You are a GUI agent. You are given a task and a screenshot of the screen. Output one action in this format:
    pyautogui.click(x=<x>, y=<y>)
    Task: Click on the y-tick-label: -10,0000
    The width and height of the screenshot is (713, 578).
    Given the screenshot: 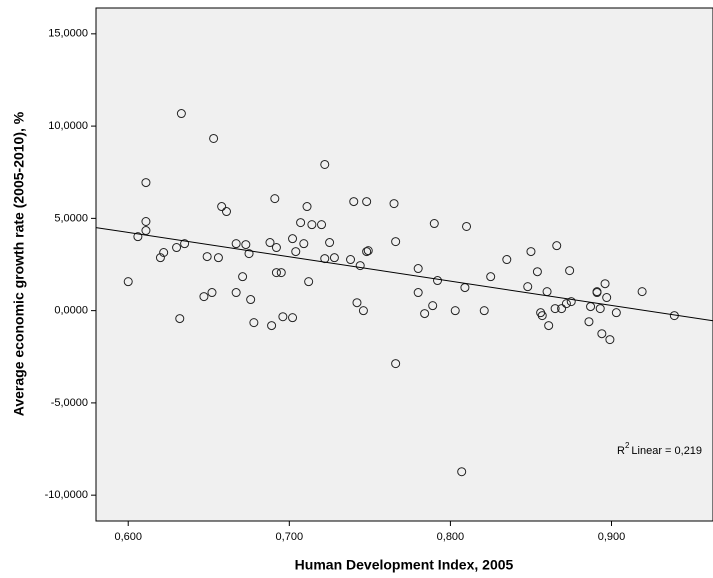 What is the action you would take?
    pyautogui.click(x=66, y=495)
    